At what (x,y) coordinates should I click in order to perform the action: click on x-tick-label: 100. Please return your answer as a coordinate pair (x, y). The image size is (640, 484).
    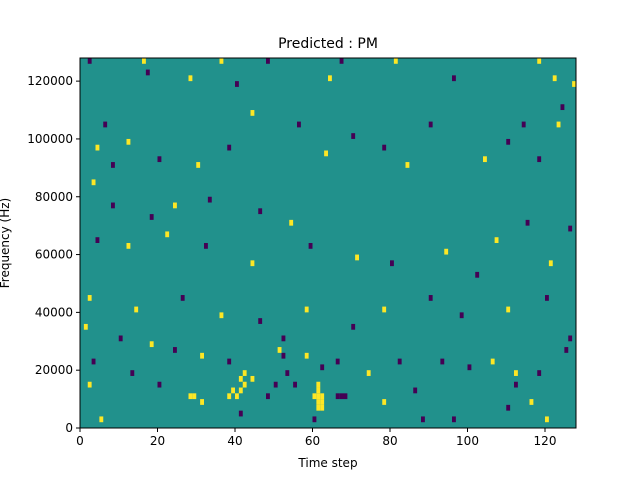
    Looking at the image, I should click on (467, 441).